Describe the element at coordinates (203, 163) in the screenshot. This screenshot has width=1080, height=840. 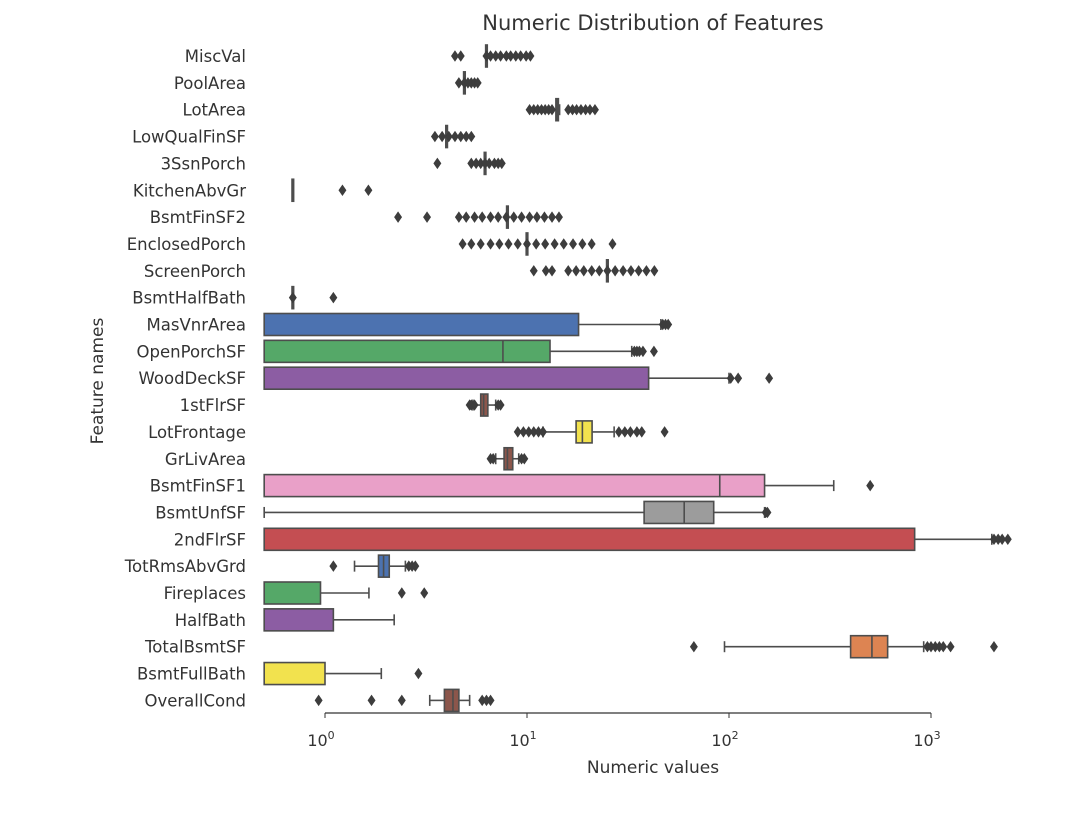
I see `feature-label: 3SsnPorch` at that location.